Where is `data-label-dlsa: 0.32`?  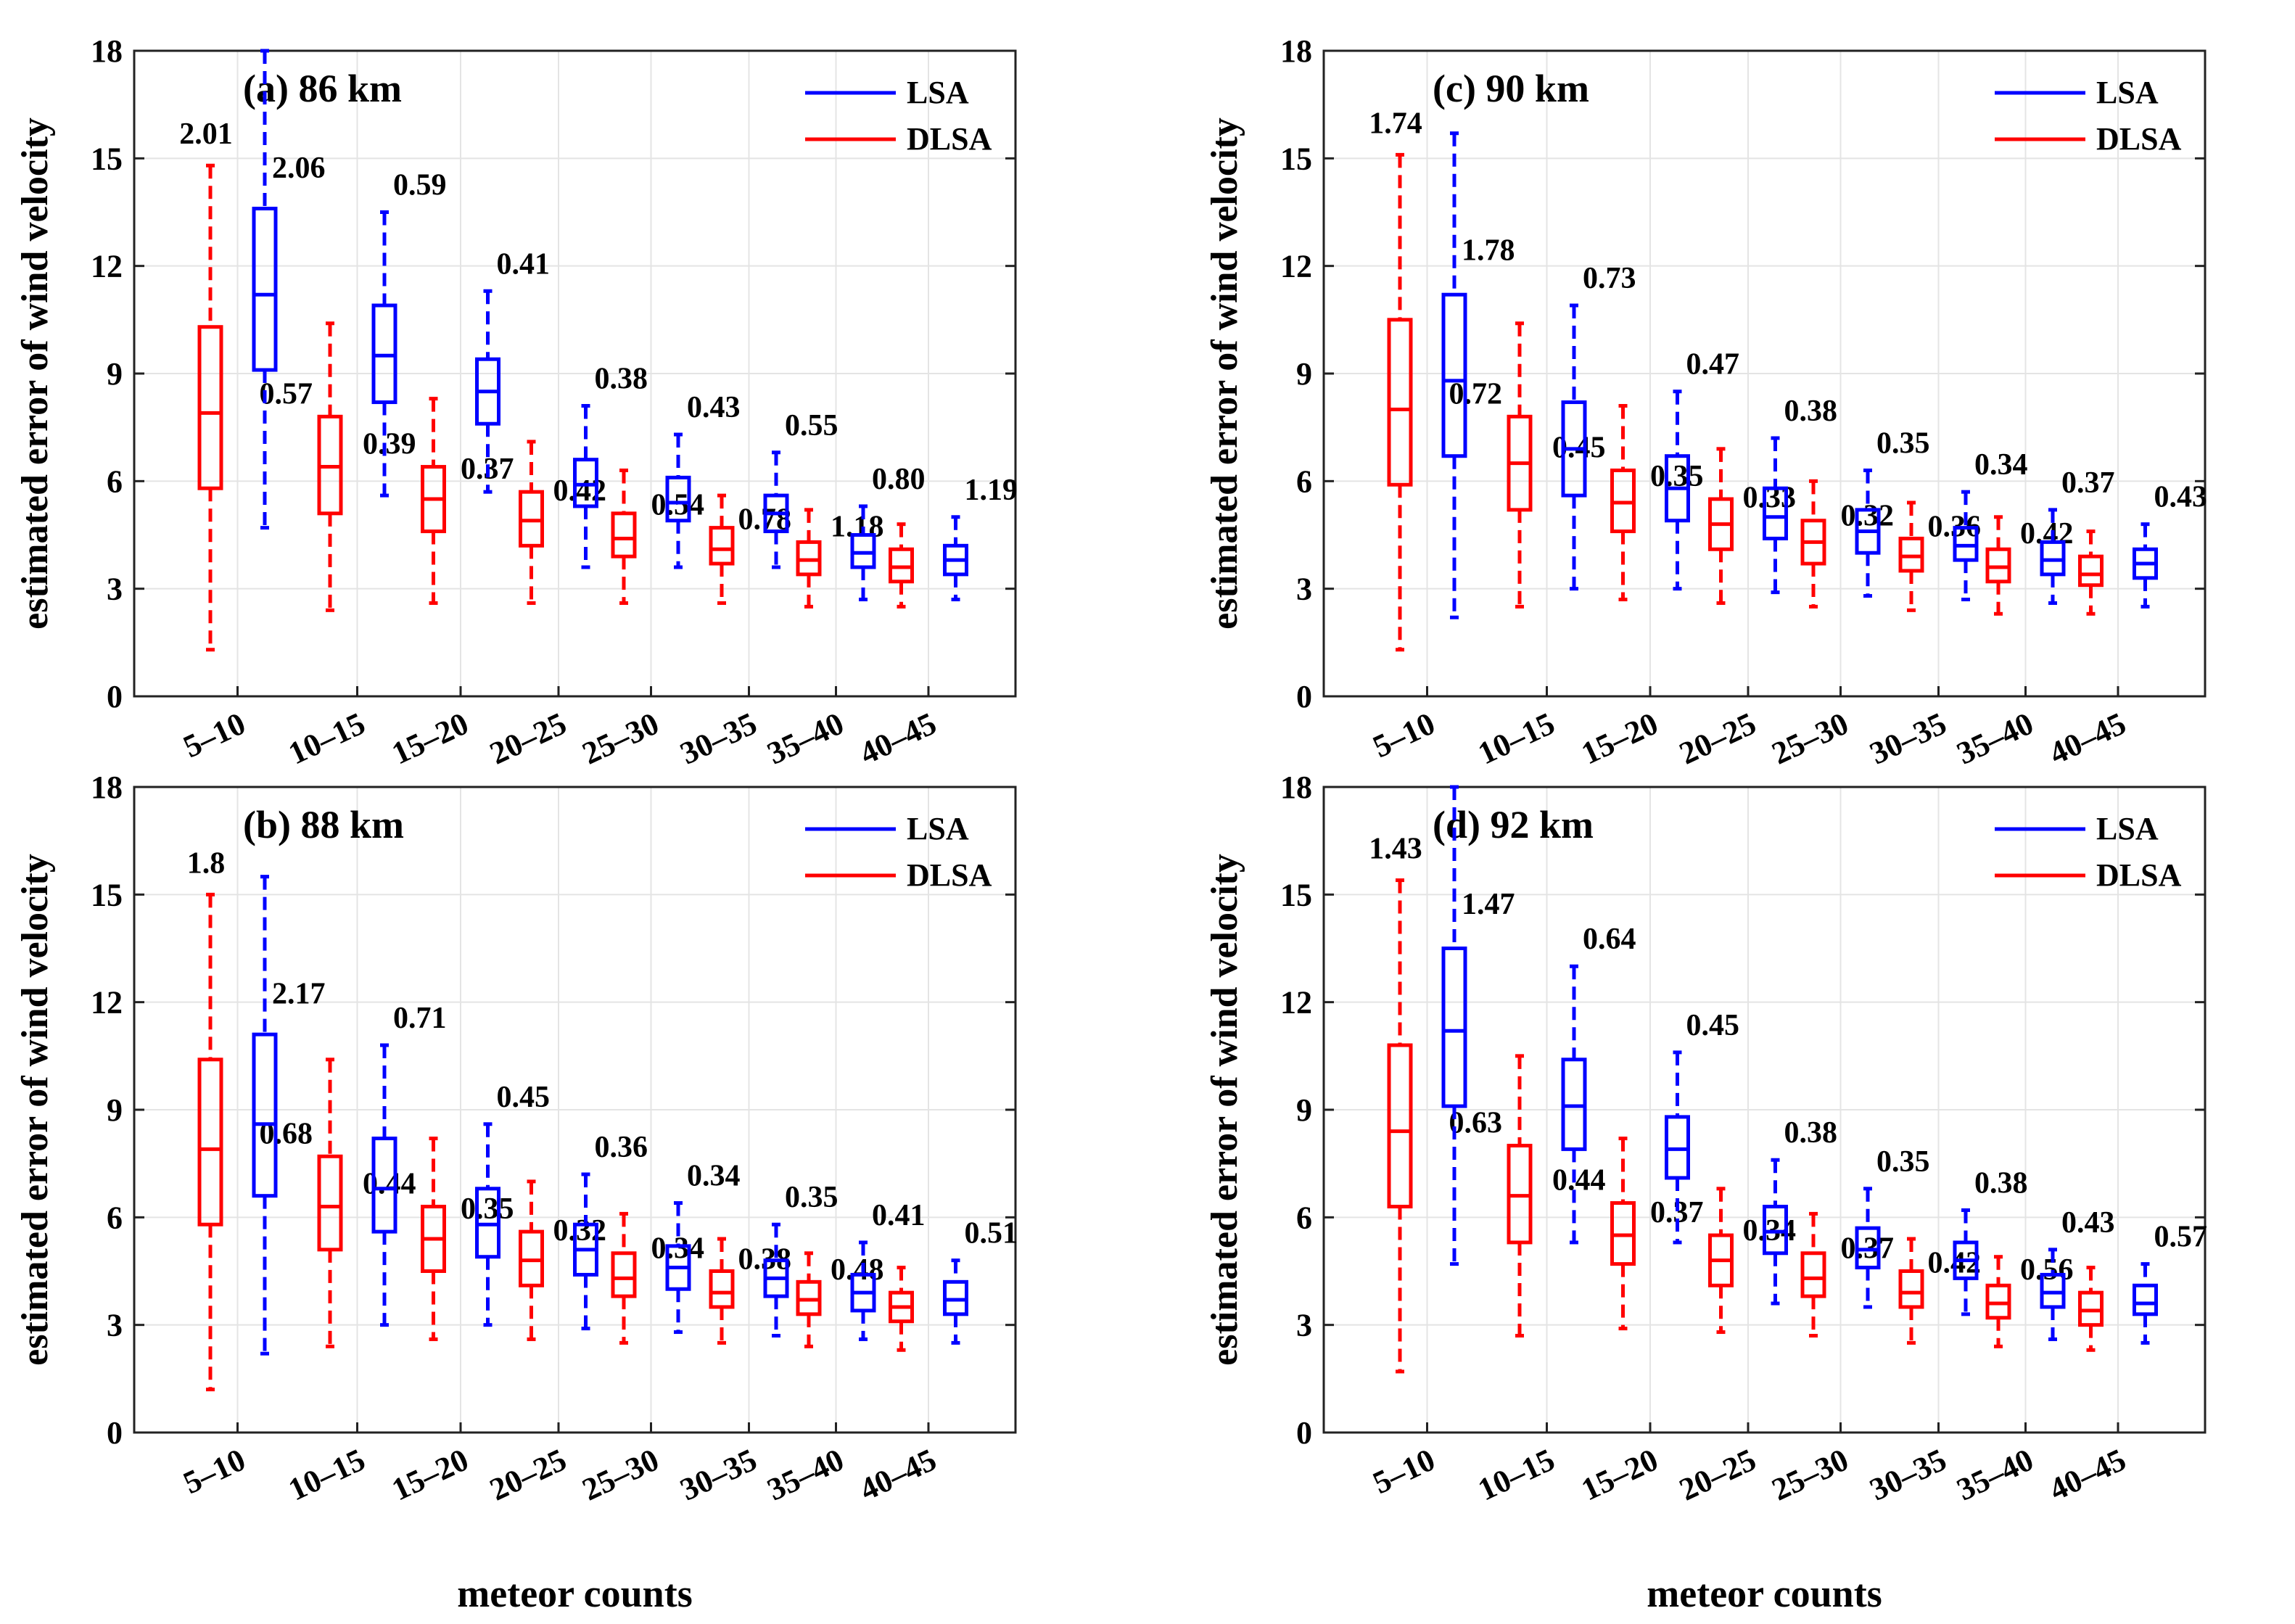 data-label-dlsa: 0.32 is located at coordinates (1868, 515).